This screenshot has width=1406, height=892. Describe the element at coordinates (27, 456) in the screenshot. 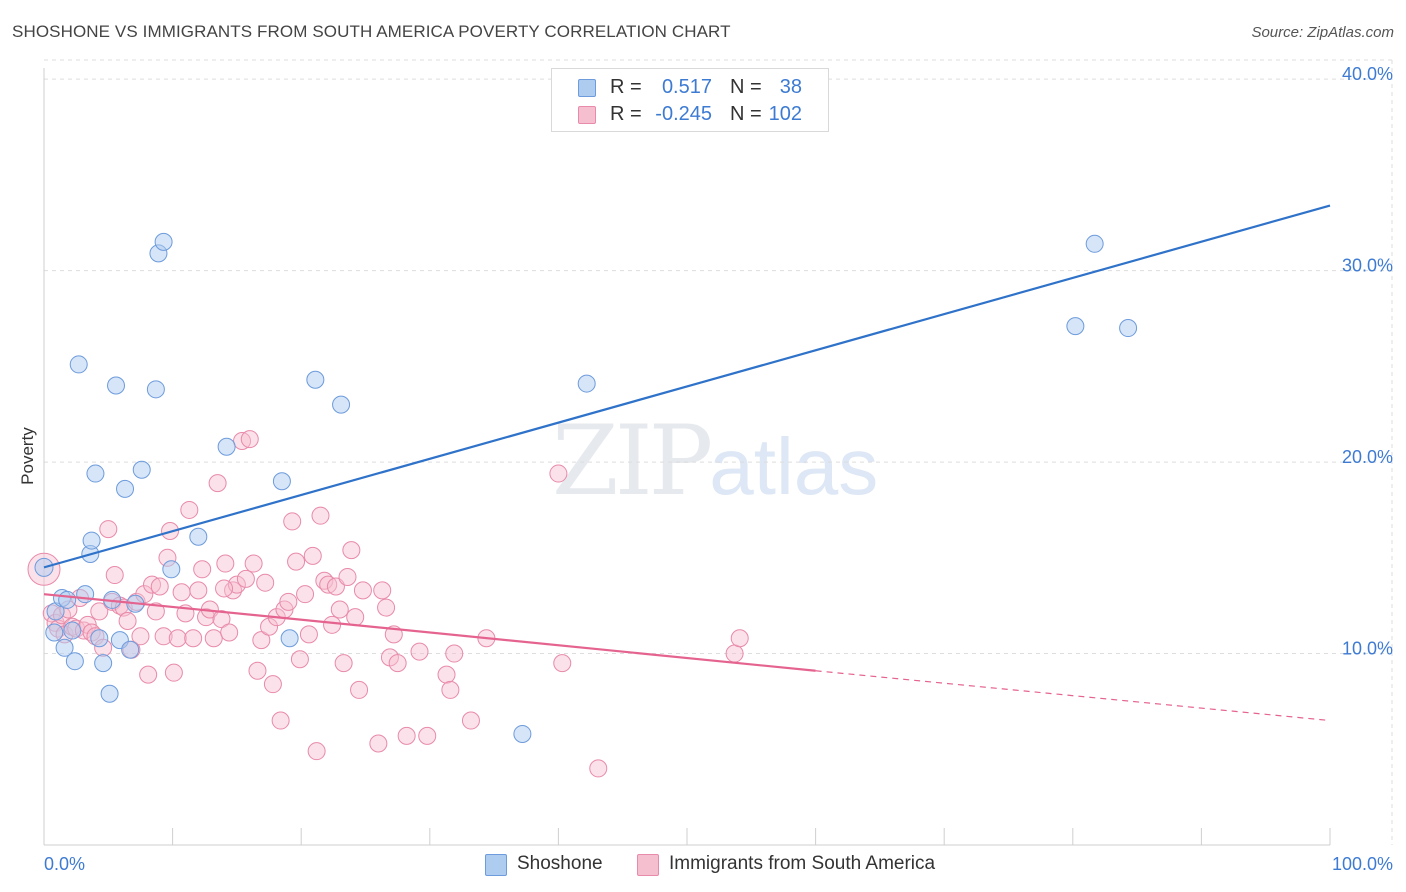

I see `y-axis-title: Poverty` at that location.